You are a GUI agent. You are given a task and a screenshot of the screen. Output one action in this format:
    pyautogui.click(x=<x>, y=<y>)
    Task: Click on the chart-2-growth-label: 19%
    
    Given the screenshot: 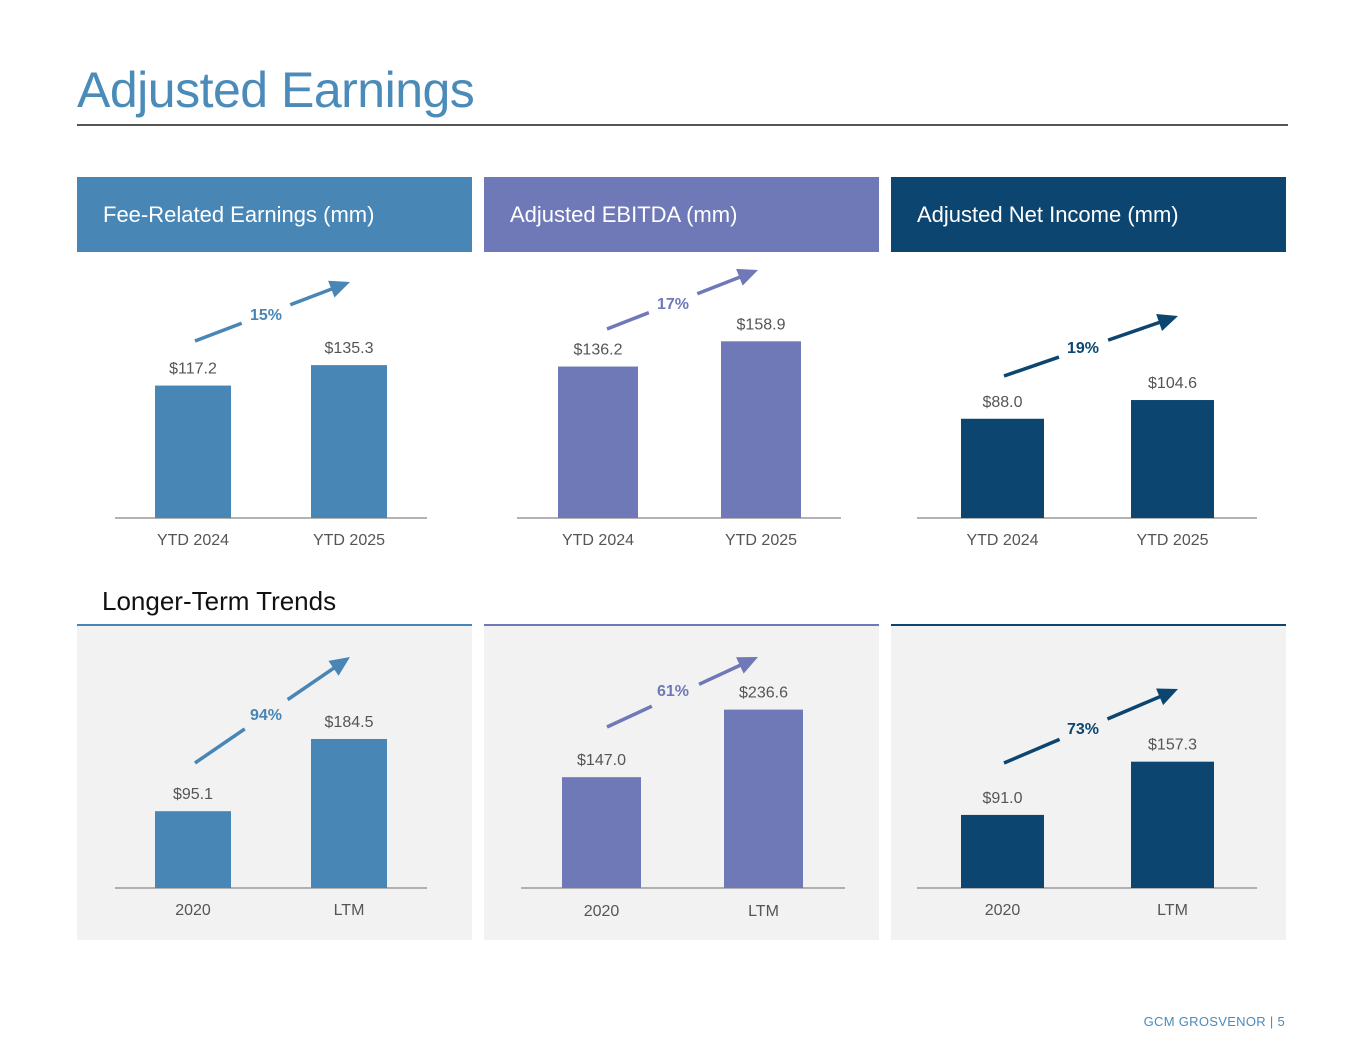 What is the action you would take?
    pyautogui.click(x=1083, y=348)
    